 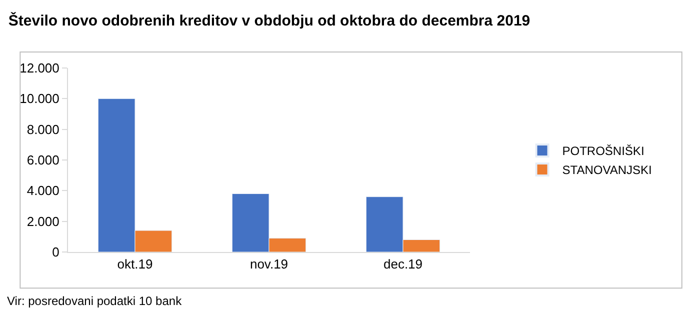 I want to click on x-tick-label: nov.19, so click(x=269, y=264).